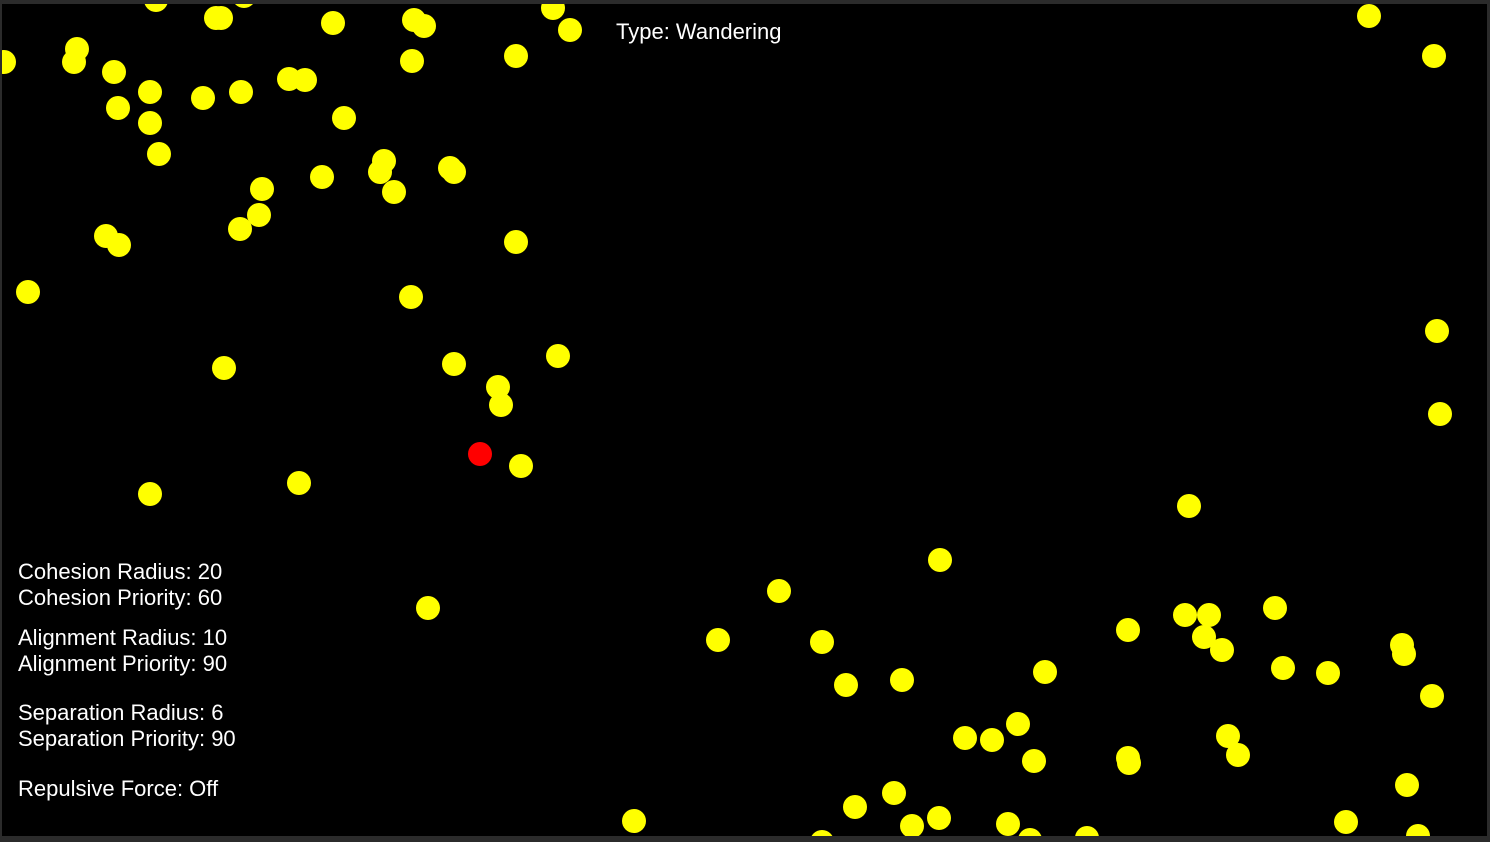  I want to click on repulsive-force-label: Repulsive Force: Off, so click(118, 788).